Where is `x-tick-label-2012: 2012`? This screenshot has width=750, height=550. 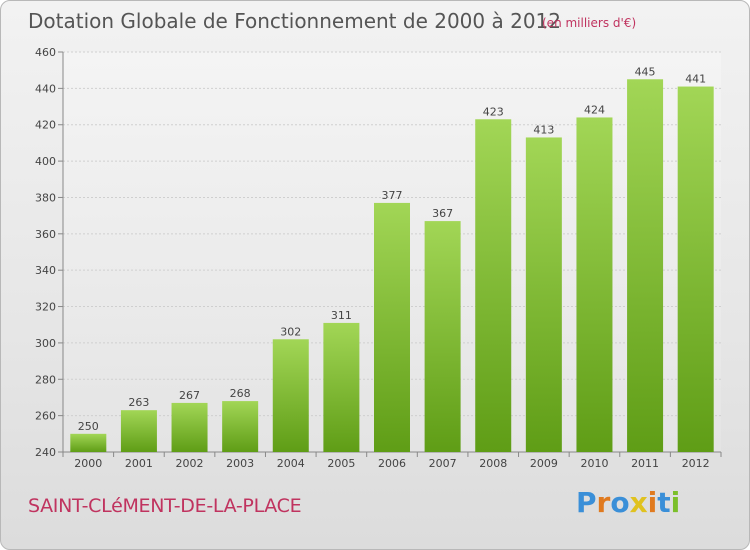
x-tick-label-2012: 2012 is located at coordinates (696, 463).